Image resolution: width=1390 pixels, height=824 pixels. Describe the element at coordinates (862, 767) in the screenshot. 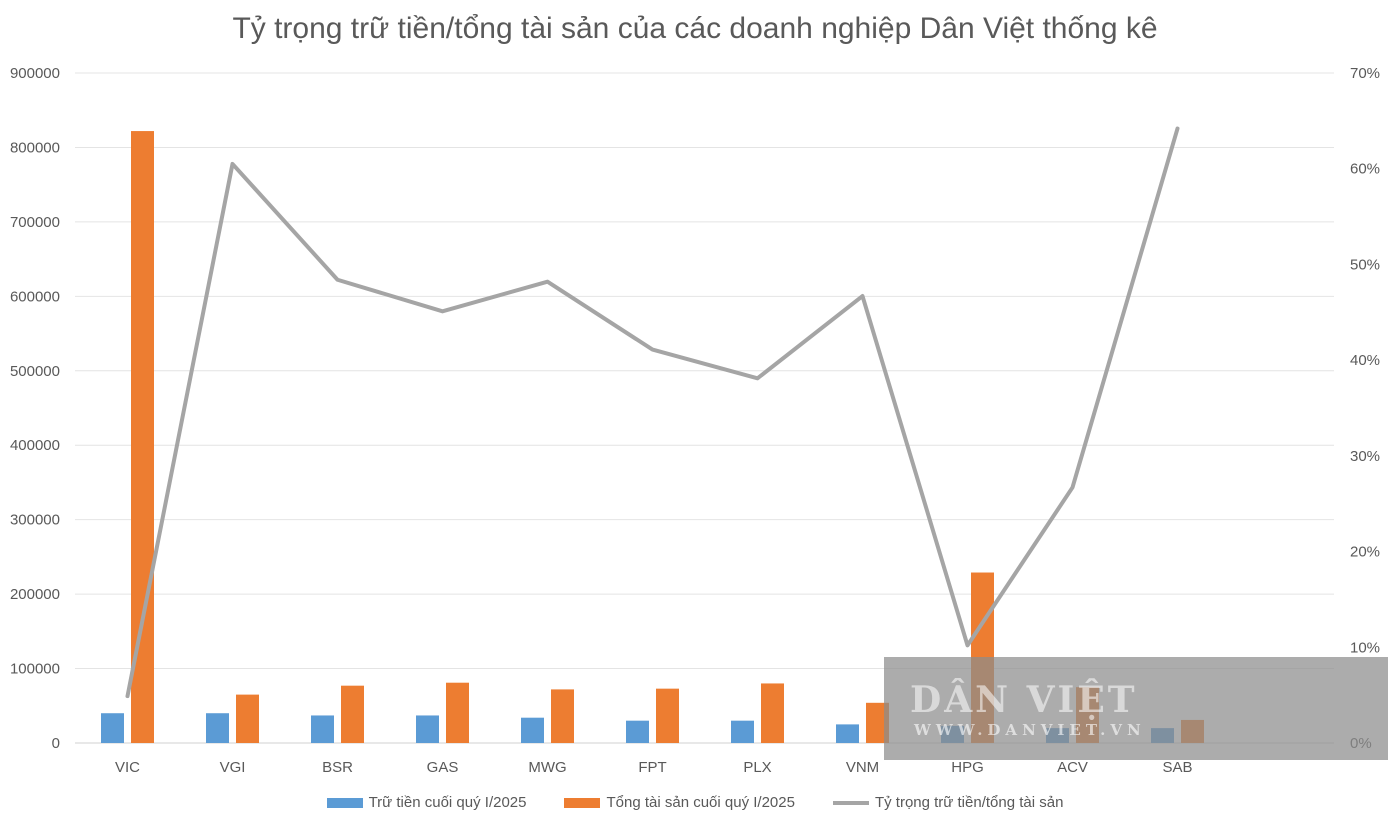

I see `category-label-vnm: VNM` at that location.